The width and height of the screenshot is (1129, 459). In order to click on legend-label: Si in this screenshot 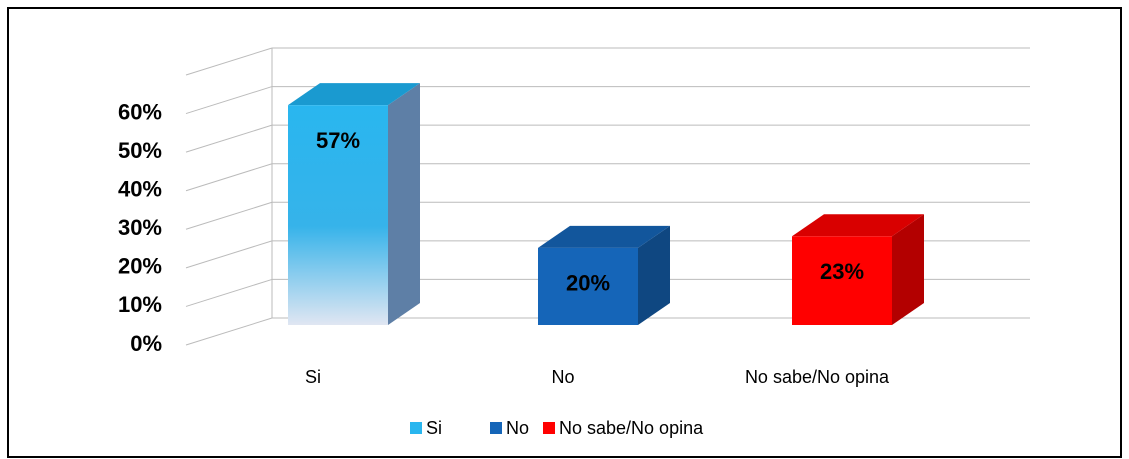, I will do `click(434, 428)`.